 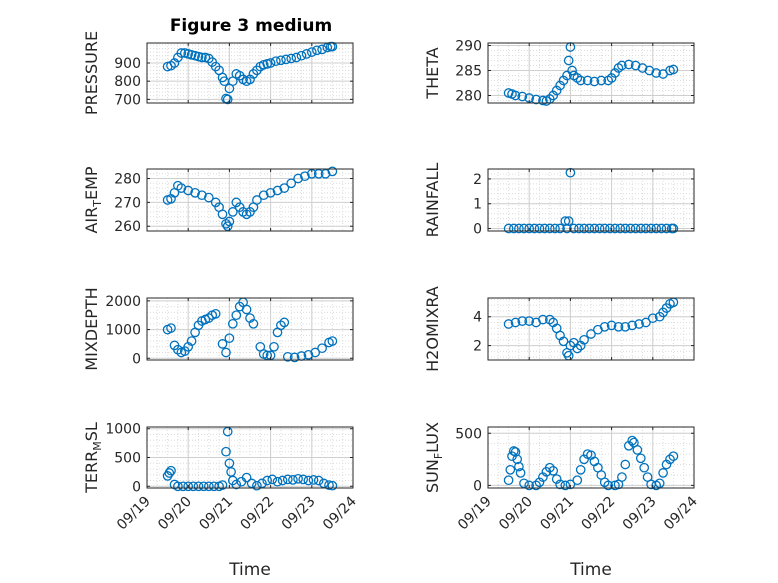 What do you see at coordinates (251, 26) in the screenshot?
I see `figure-title: Figure 3 medium` at bounding box center [251, 26].